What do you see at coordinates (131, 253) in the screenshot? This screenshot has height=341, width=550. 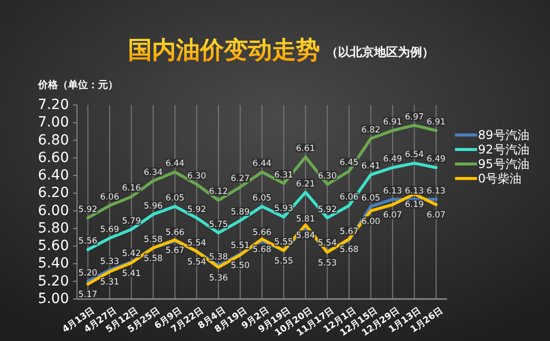 I see `data-label: 5.42` at bounding box center [131, 253].